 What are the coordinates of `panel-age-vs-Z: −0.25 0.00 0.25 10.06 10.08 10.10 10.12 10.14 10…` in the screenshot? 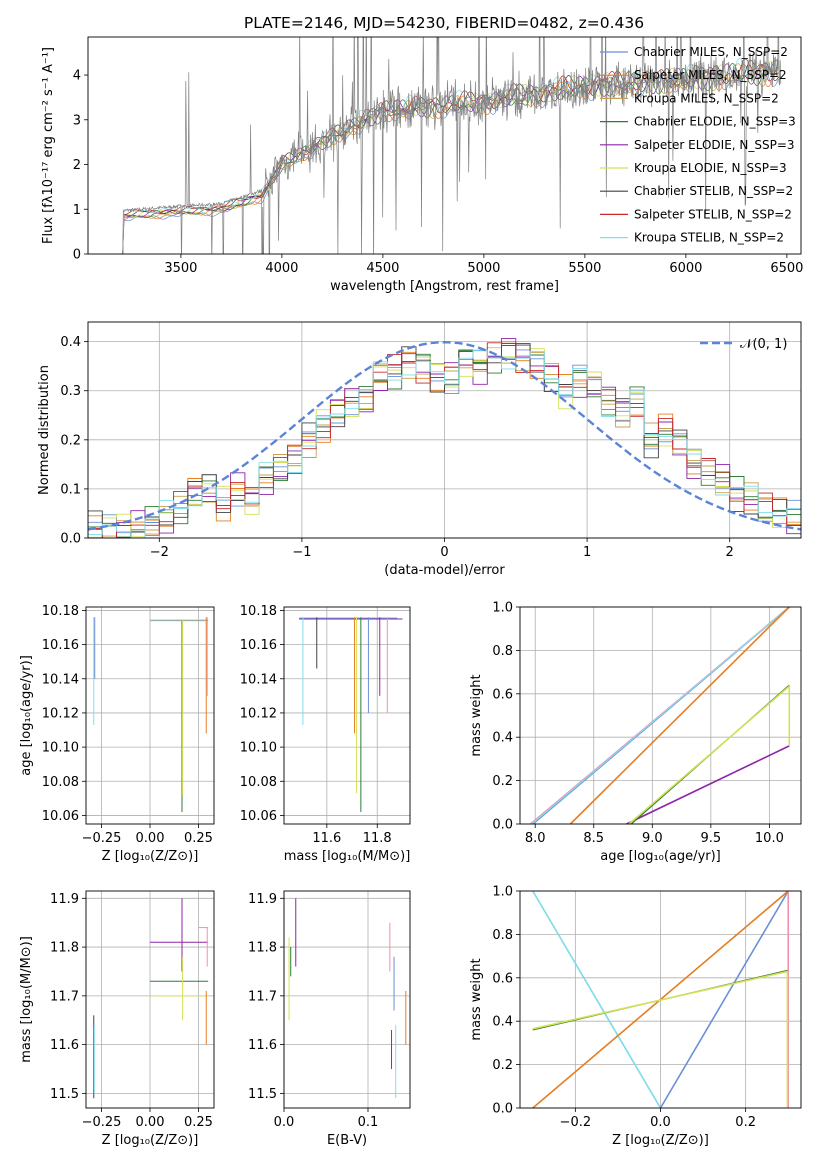 It's located at (117, 734).